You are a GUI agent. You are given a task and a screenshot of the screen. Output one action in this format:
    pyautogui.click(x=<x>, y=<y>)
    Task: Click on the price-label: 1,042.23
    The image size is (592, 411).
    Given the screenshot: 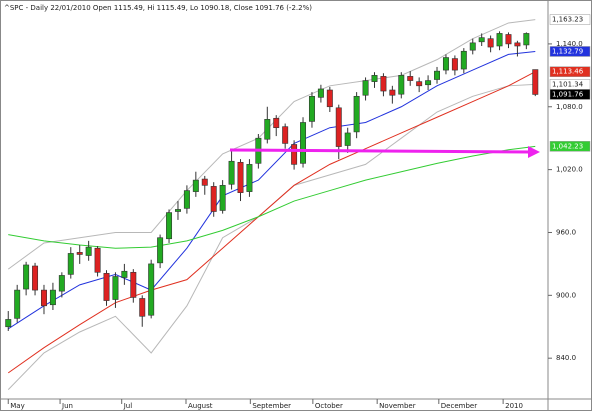 What is the action you would take?
    pyautogui.click(x=567, y=146)
    